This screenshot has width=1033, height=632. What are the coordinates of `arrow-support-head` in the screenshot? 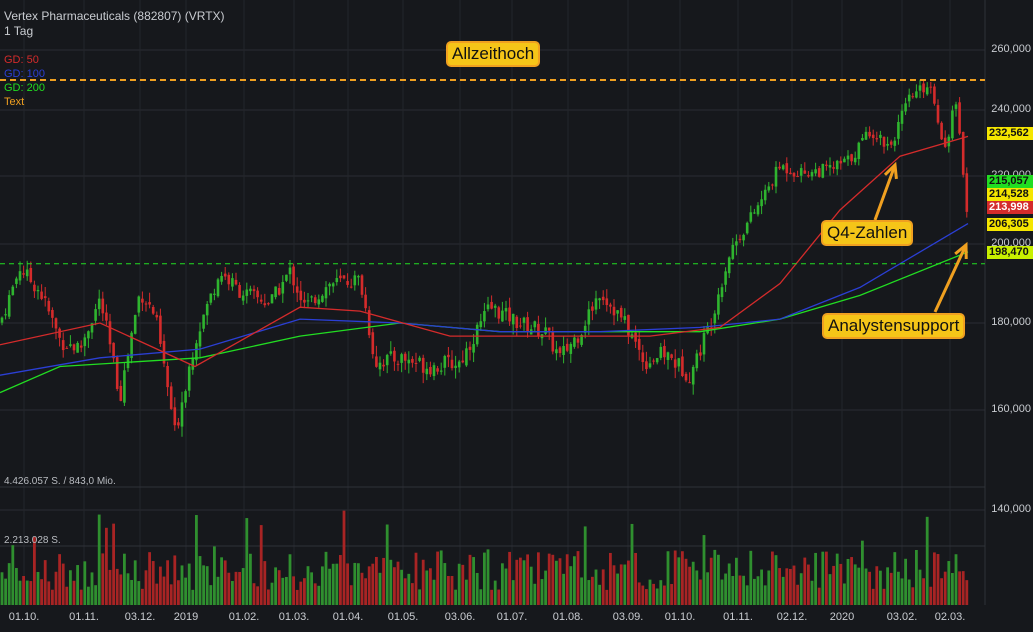 It's located at (961, 250).